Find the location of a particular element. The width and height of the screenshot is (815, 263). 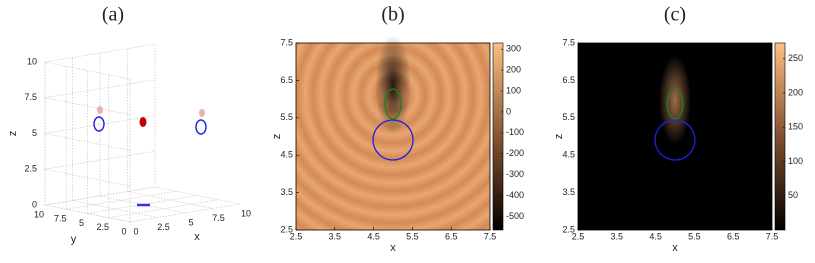

y-tick-label: 10 is located at coordinates (39, 214).